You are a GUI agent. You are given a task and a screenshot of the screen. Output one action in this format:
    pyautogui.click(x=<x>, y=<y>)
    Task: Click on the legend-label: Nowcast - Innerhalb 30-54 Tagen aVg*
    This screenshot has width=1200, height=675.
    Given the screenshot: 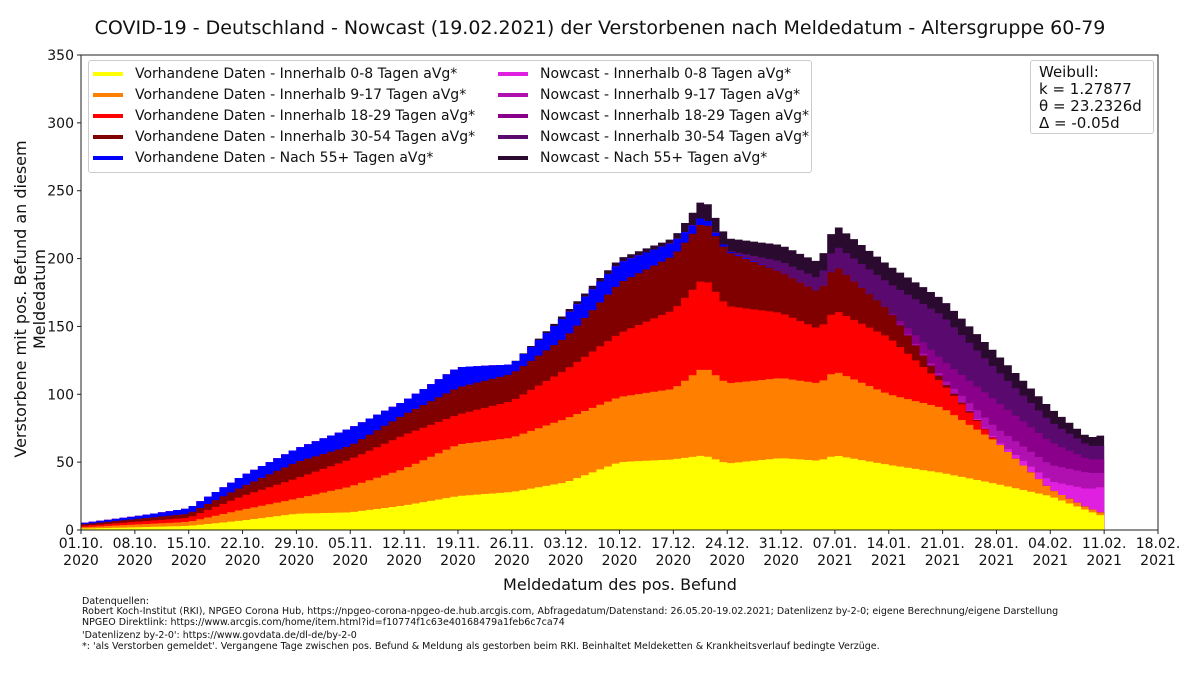 What is the action you would take?
    pyautogui.click(x=674, y=136)
    